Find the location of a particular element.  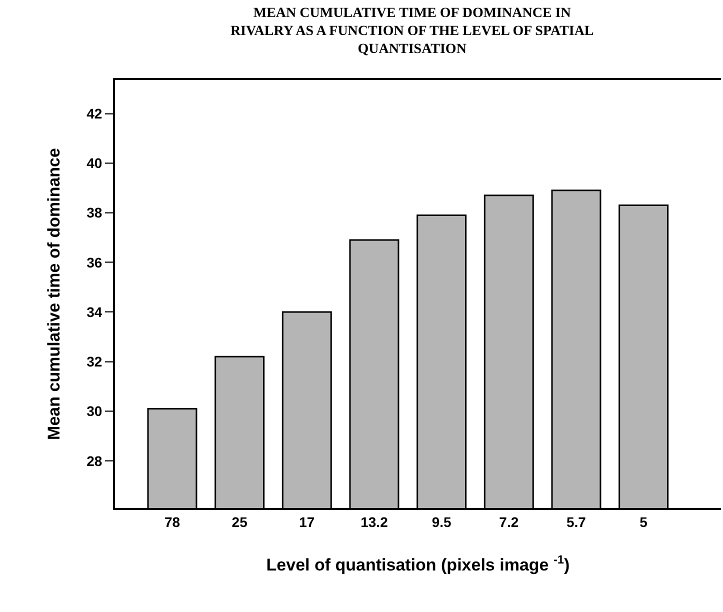

x-axis-title: Level of quantisation (pixels image $^{-1}$) is located at coordinates (418, 563).